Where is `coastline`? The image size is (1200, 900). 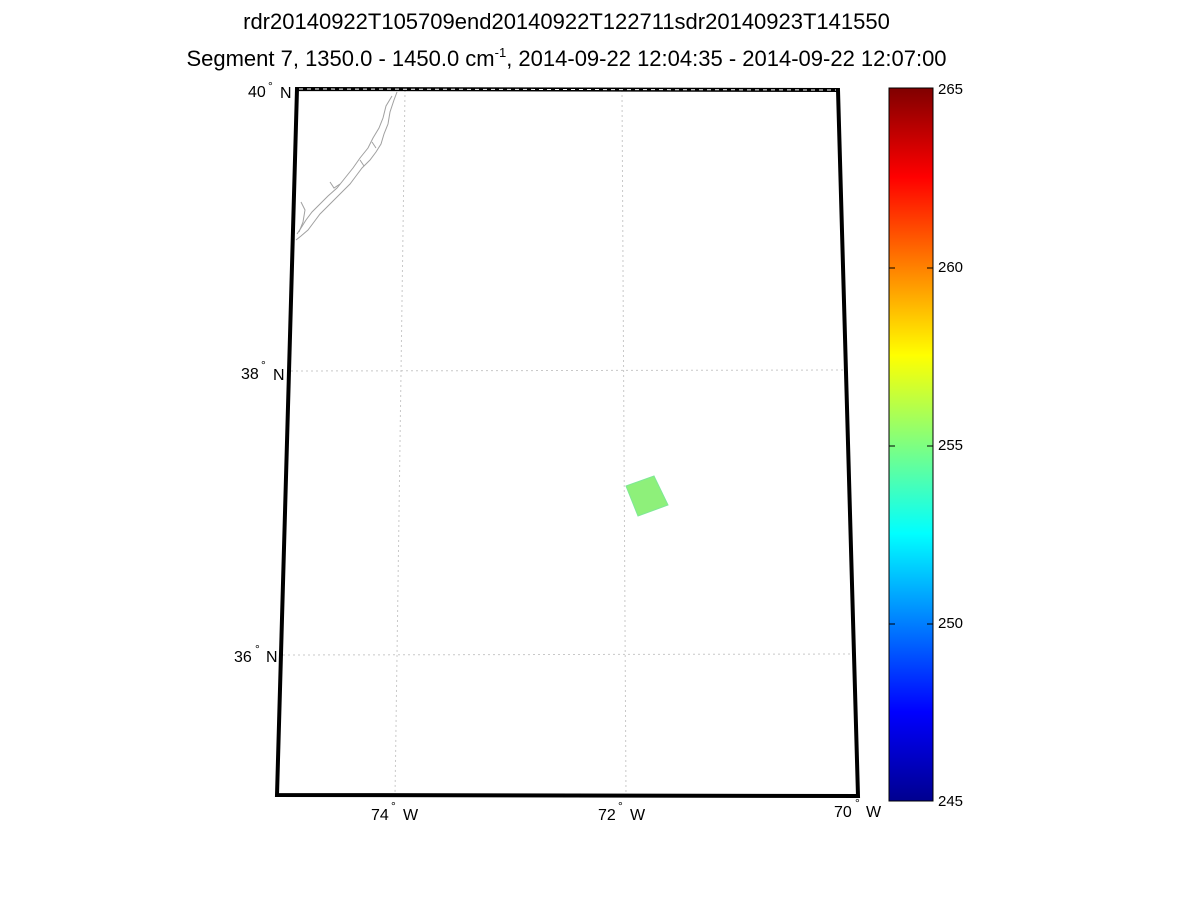
coastline is located at coordinates (346, 166).